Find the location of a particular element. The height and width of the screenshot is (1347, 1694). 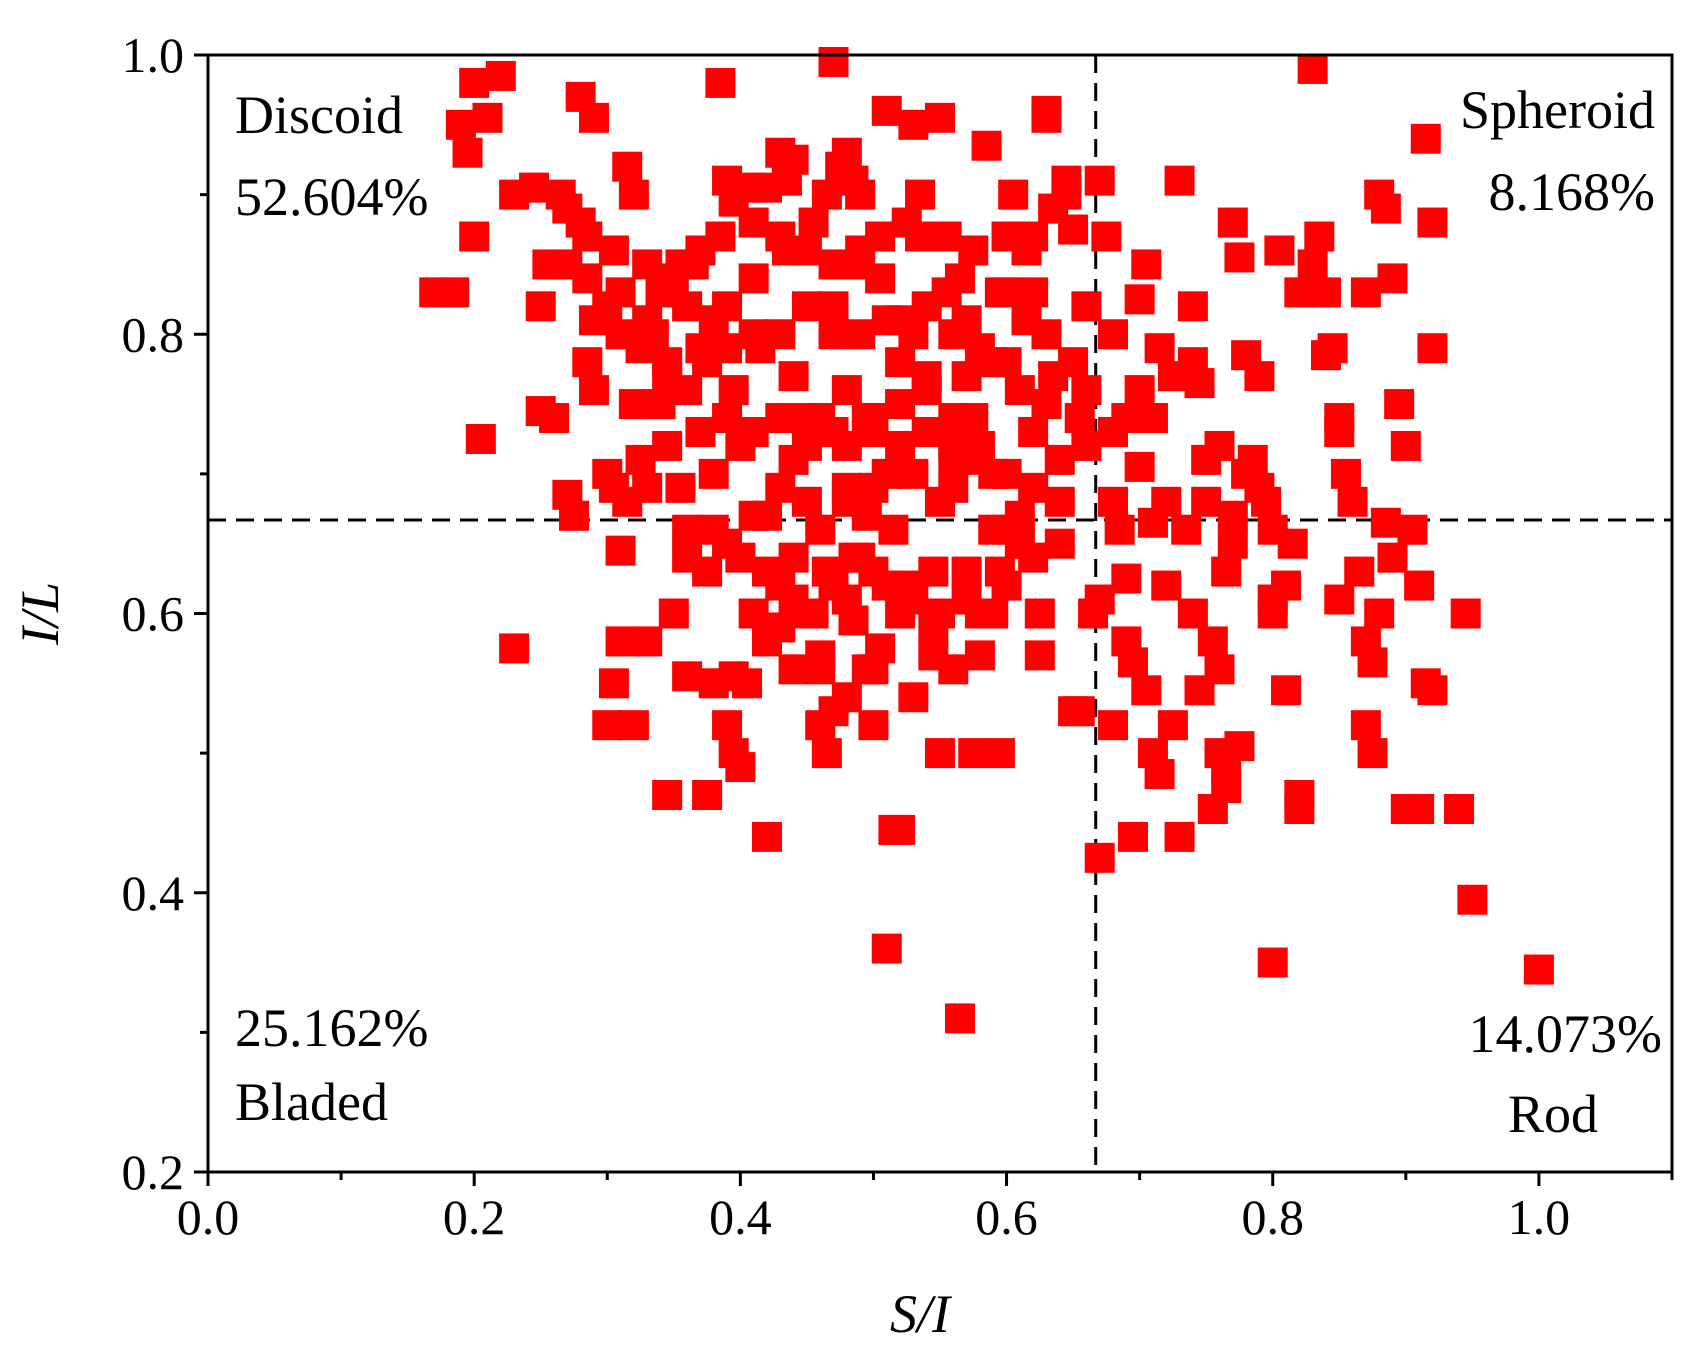

x-axis-title: S/I is located at coordinates (921, 1314).